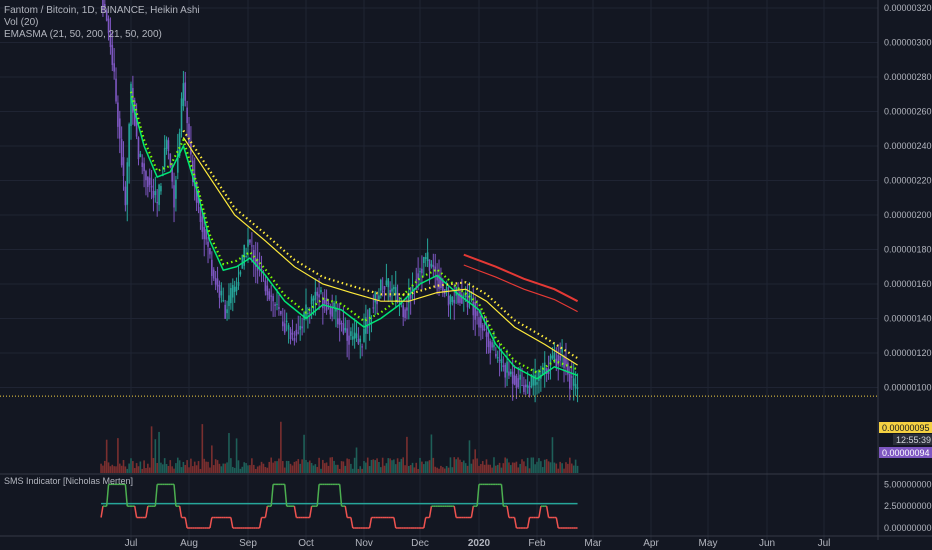  Describe the element at coordinates (906, 428) in the screenshot. I see `last-price-text: 0.00000095` at that location.